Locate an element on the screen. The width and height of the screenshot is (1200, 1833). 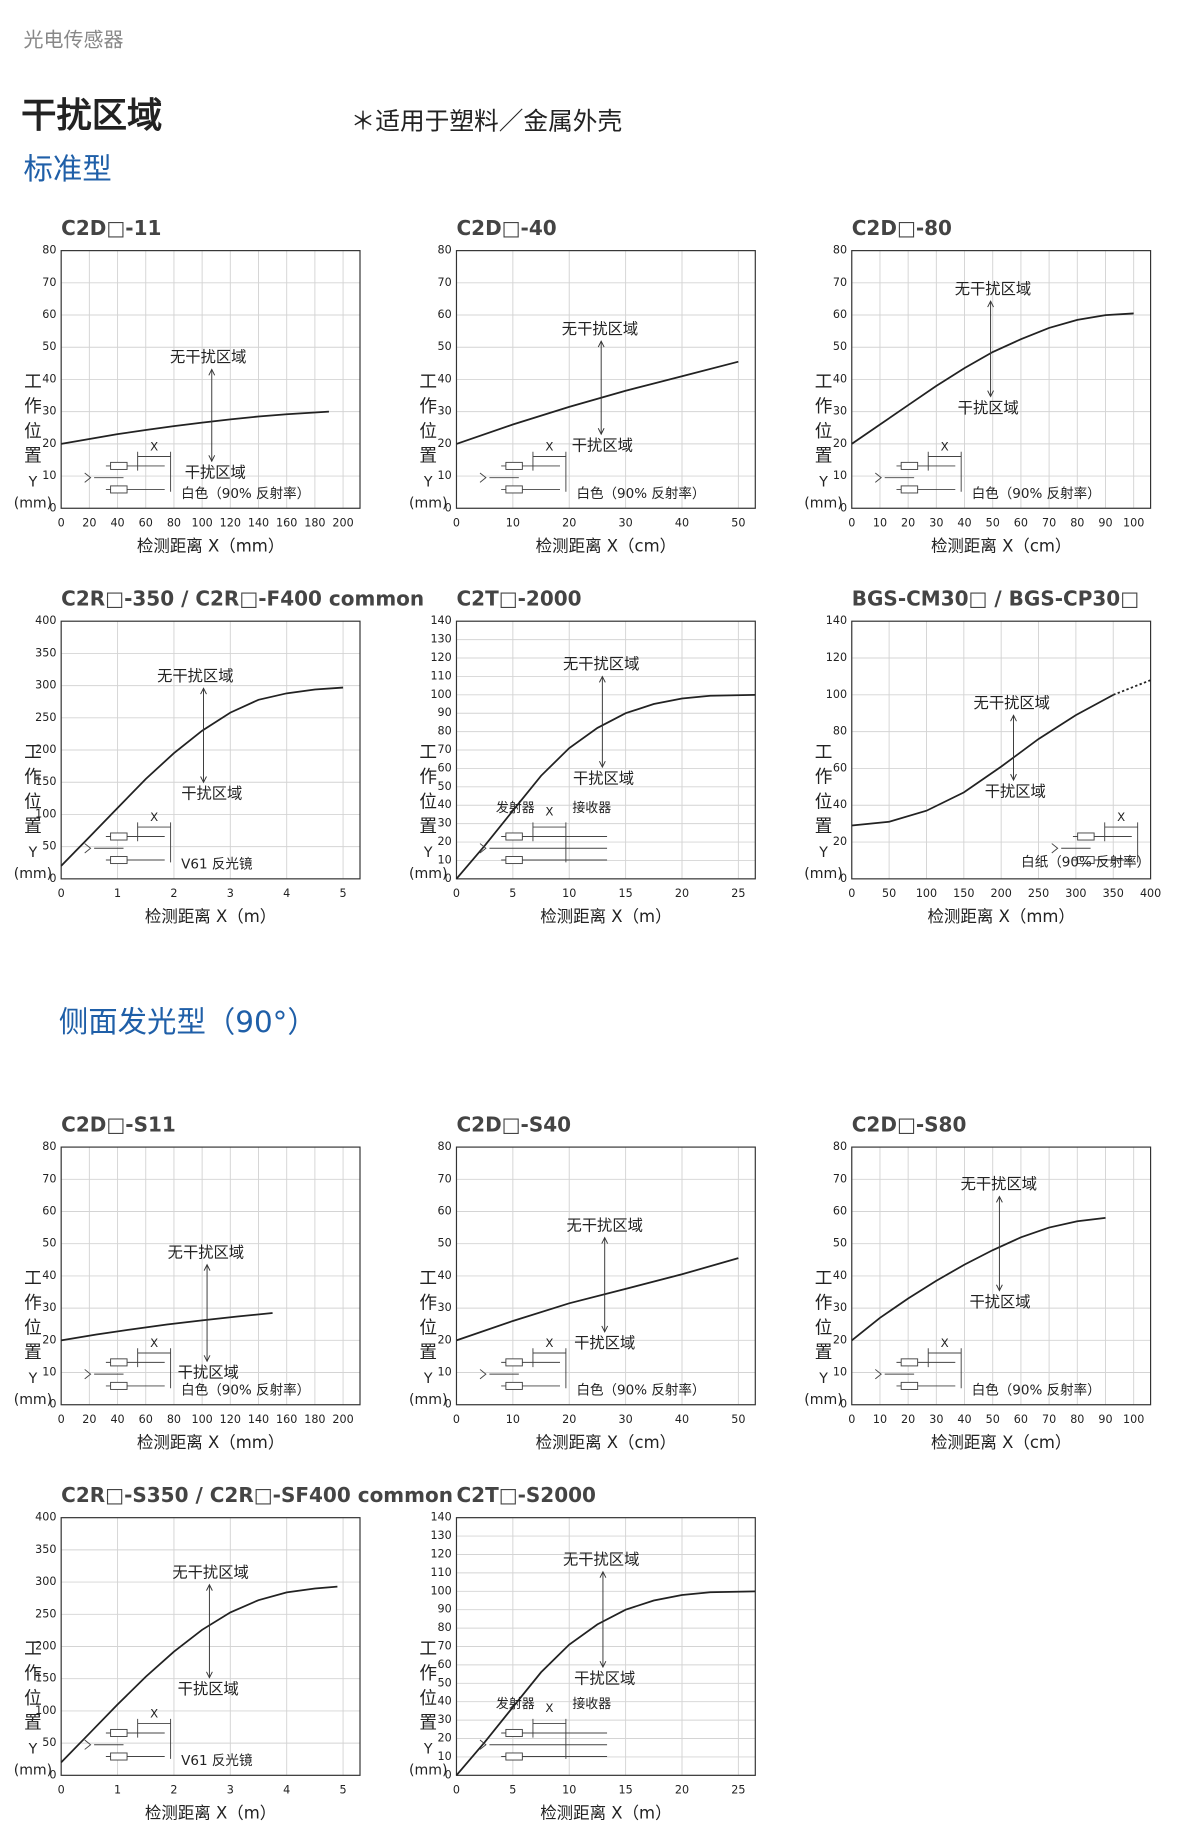
y-tick-label: 20 is located at coordinates (49, 1339).